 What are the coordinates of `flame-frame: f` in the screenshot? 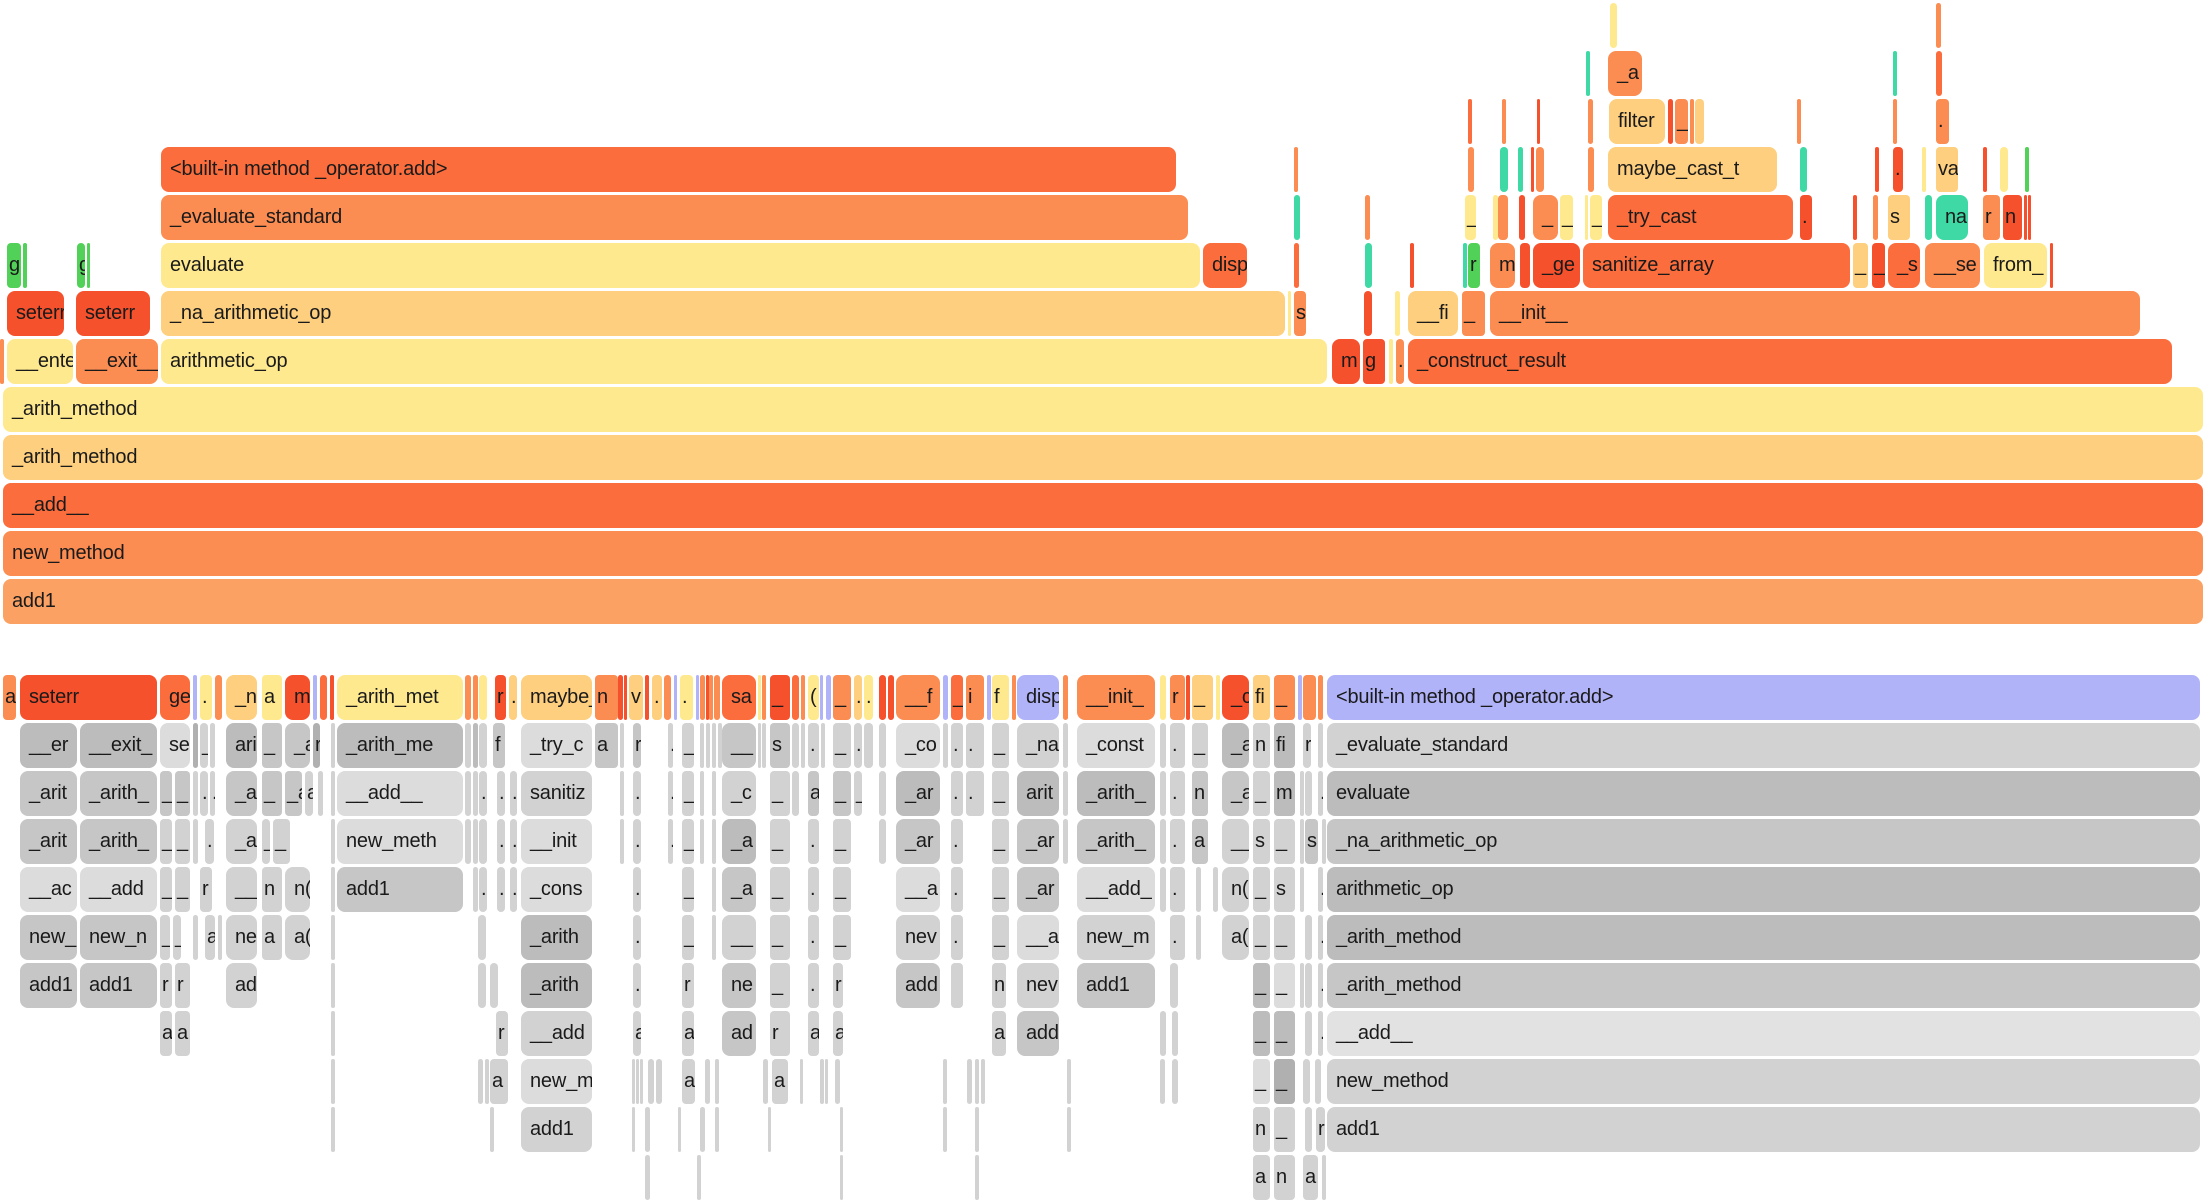 It's located at (1000, 697).